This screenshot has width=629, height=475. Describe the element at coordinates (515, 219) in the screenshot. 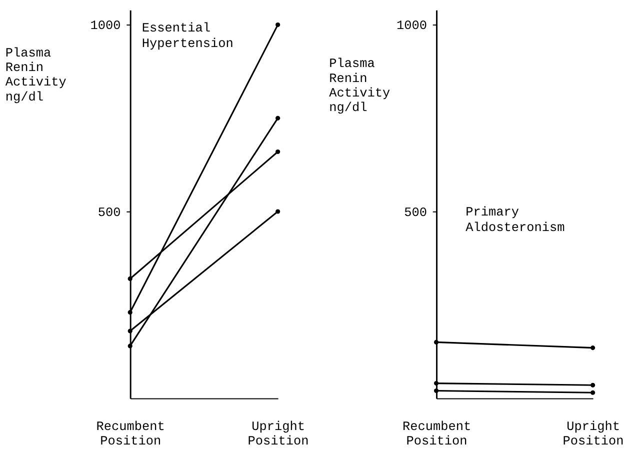

I see `annotation: Primary Aldosteronism` at that location.